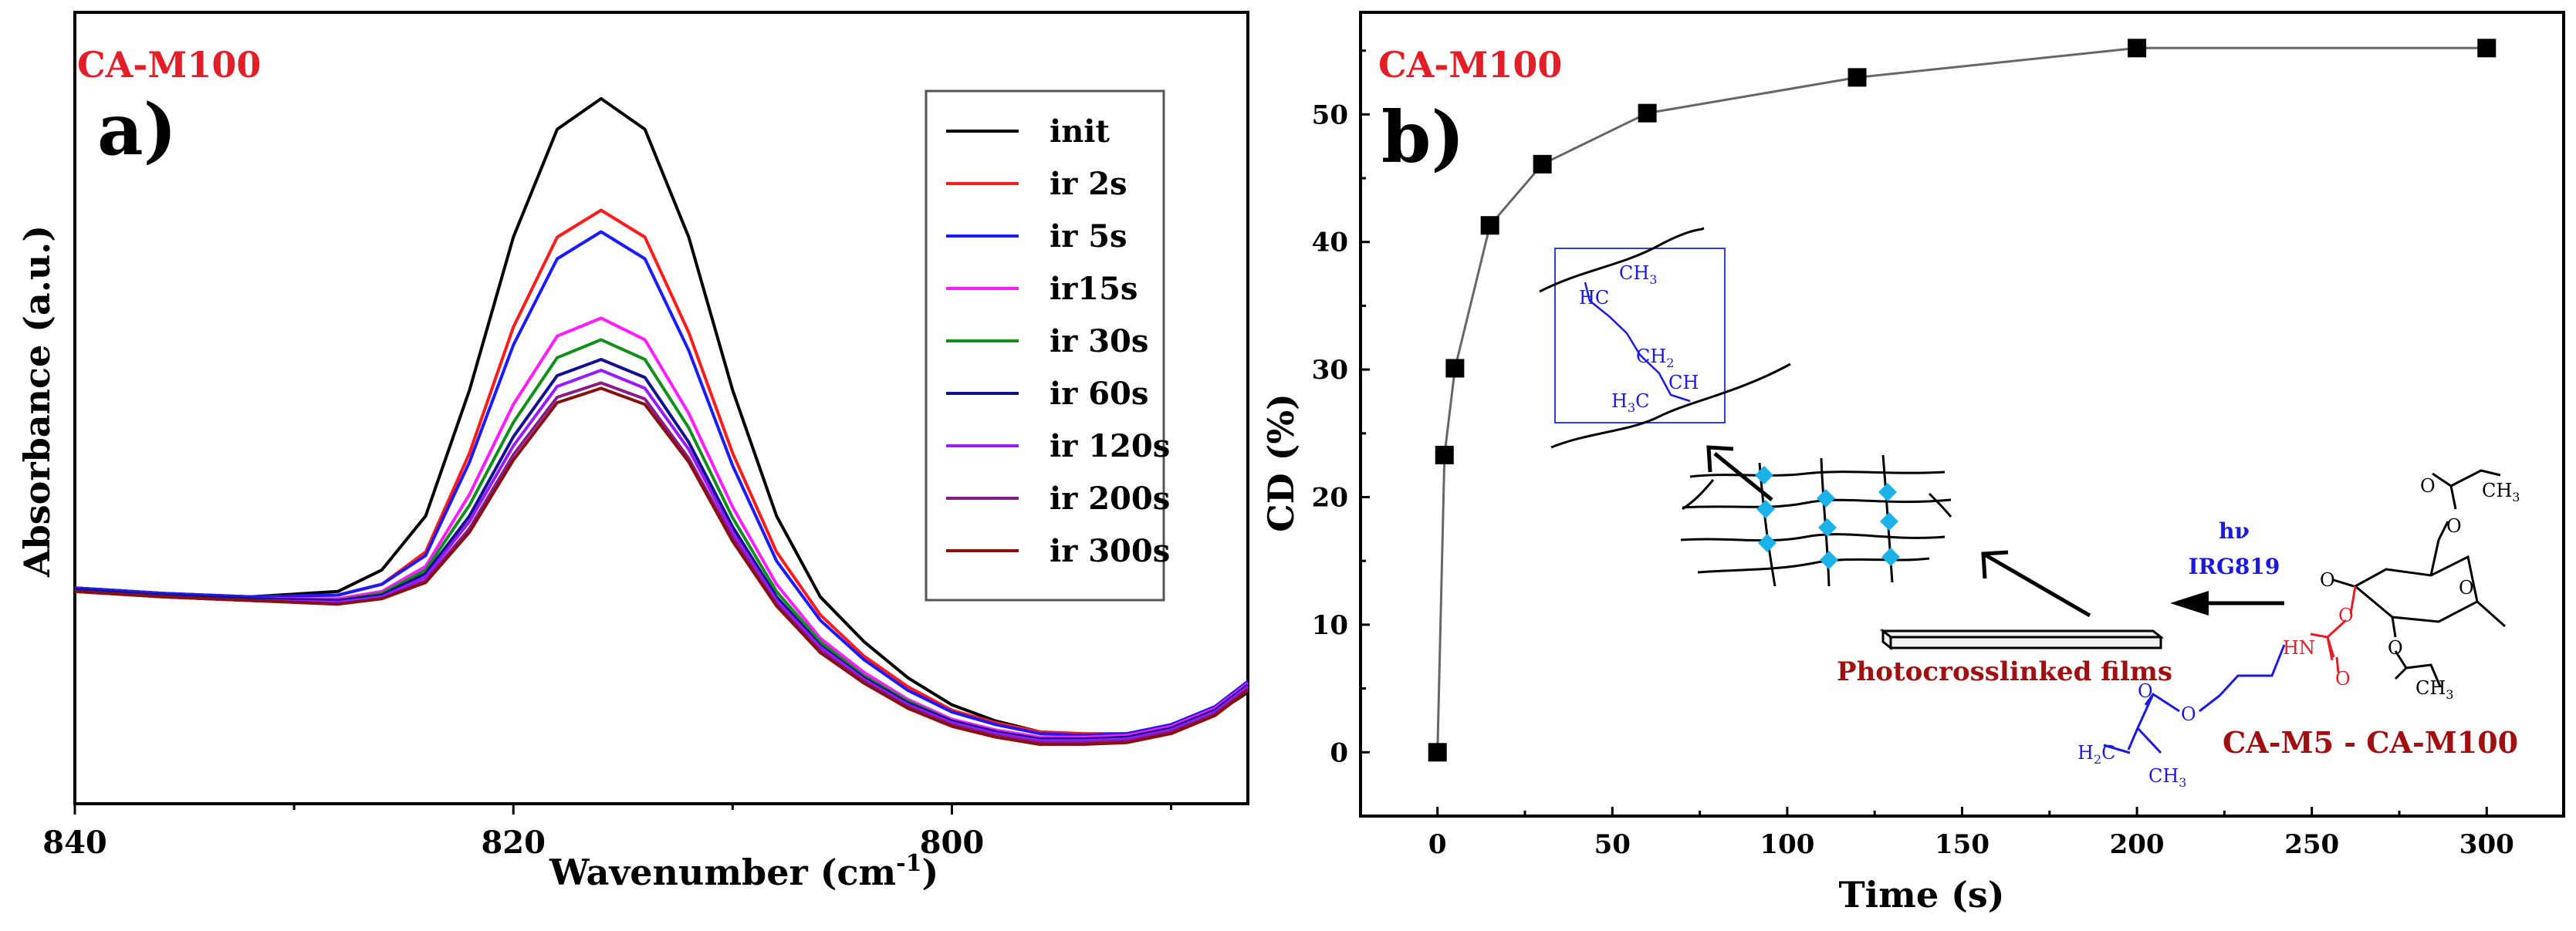 This screenshot has width=2576, height=931. I want to click on panel-b-x-tick-label: 0, so click(1437, 844).